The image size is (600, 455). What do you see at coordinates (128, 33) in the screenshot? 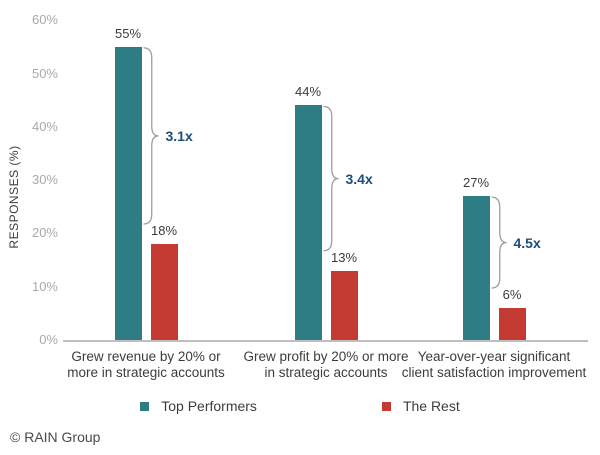
I see `value-label-top-performers-0: 55%` at bounding box center [128, 33].